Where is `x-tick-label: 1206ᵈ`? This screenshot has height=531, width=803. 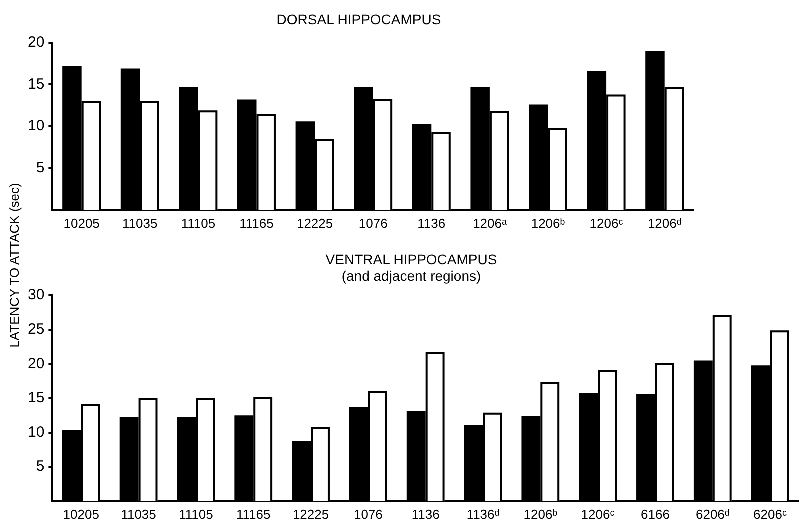
x-tick-label: 1206ᵈ is located at coordinates (665, 223).